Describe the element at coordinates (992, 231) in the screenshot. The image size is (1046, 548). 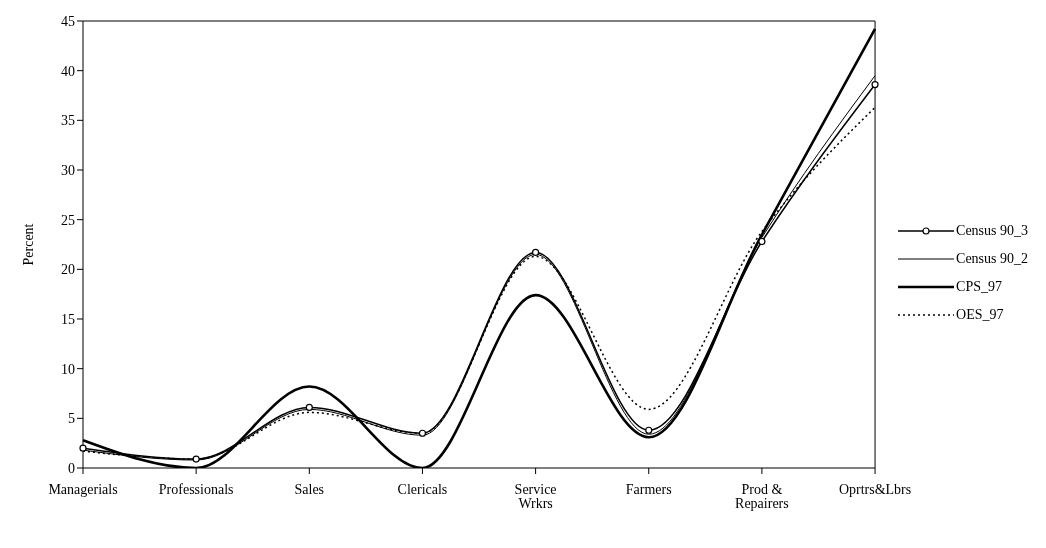
I see `legend-label: Census 90_3` at that location.